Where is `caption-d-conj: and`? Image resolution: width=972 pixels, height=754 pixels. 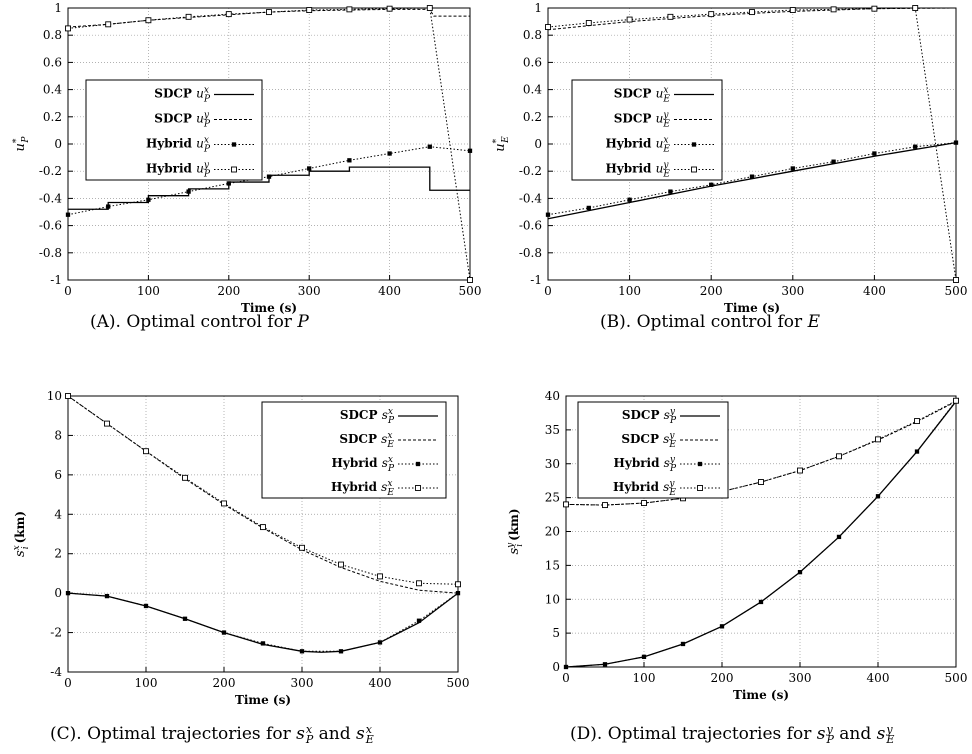 caption-d-conj: and is located at coordinates (855, 734).